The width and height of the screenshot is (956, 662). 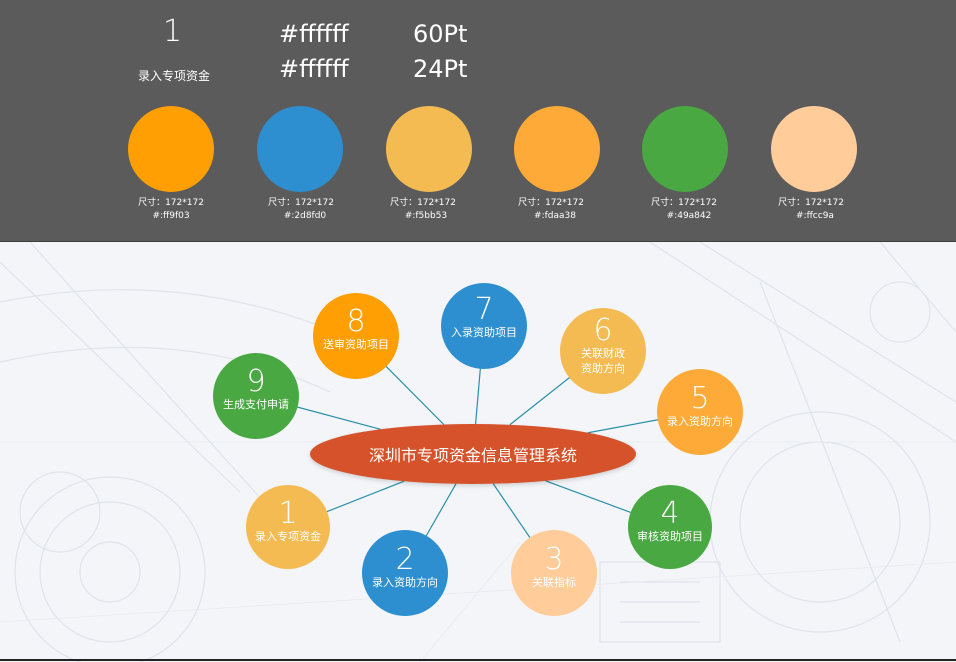 What do you see at coordinates (426, 216) in the screenshot?
I see `swatch-hex: #:f5bb53` at bounding box center [426, 216].